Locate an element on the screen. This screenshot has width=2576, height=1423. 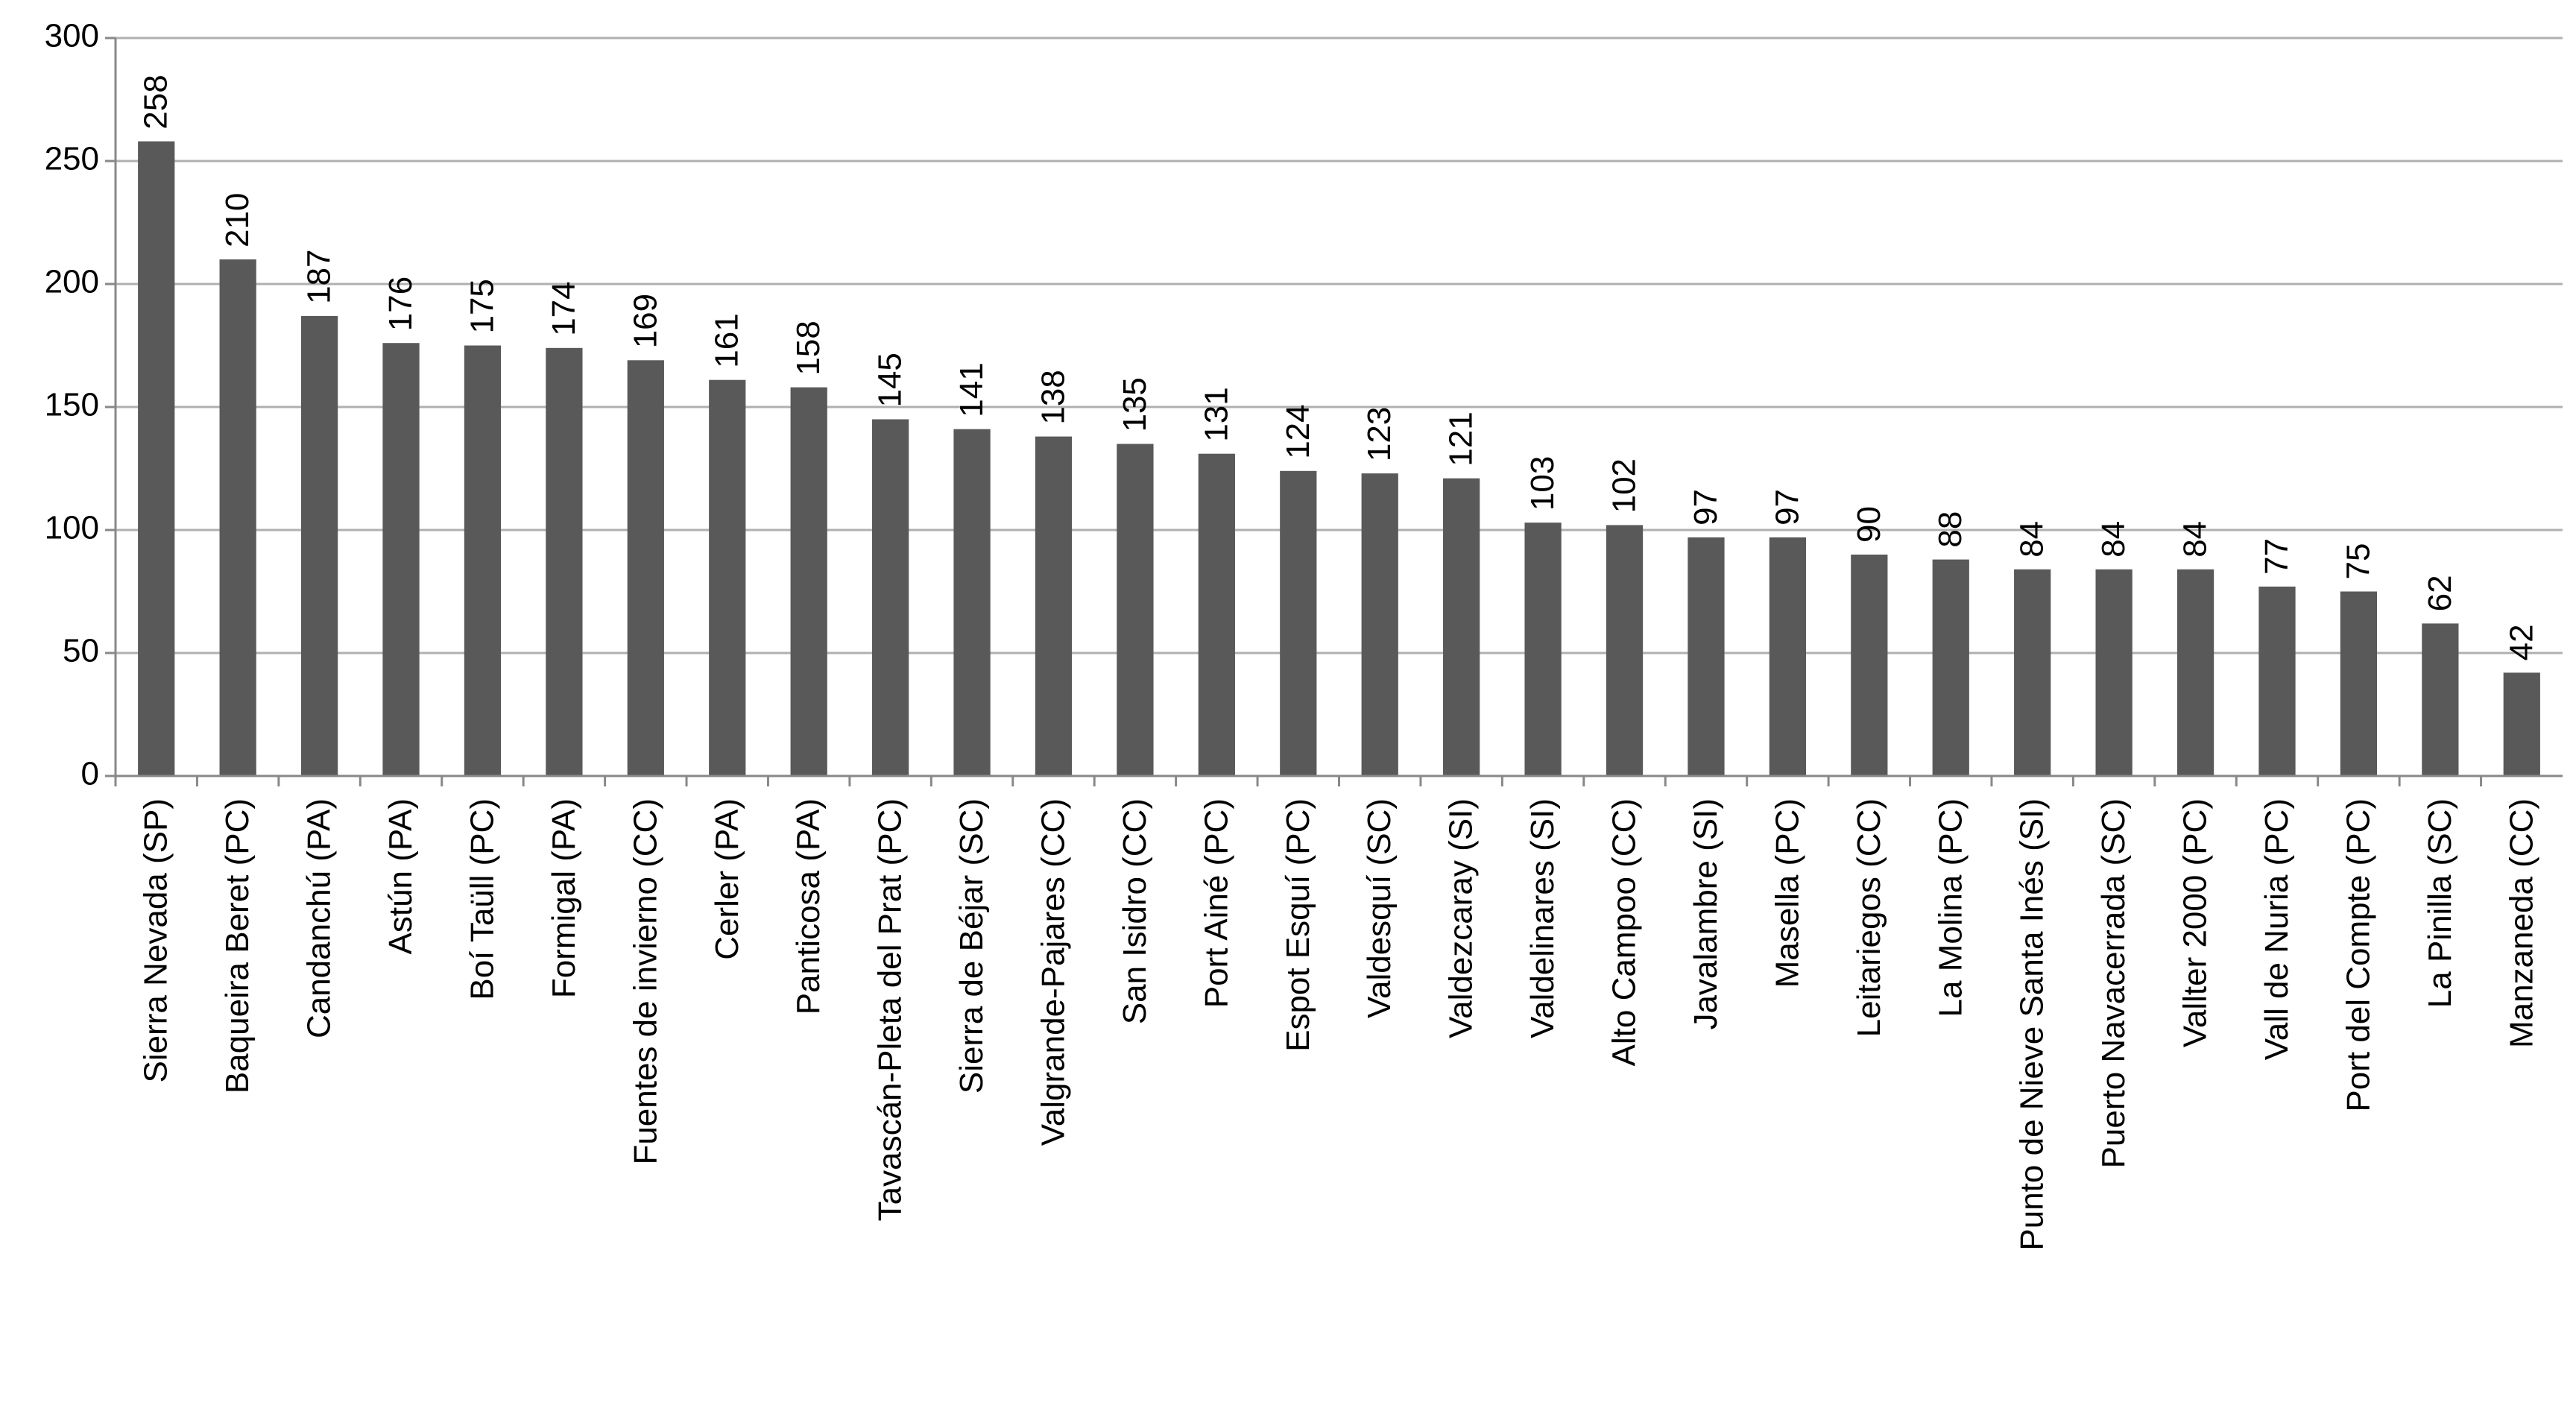
data-label: 88 is located at coordinates (1950, 529).